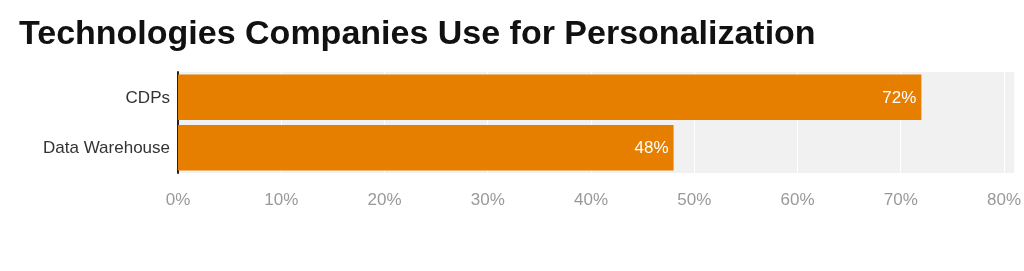  I want to click on chart-title: Technologies Companies Use for Personalization, so click(417, 32).